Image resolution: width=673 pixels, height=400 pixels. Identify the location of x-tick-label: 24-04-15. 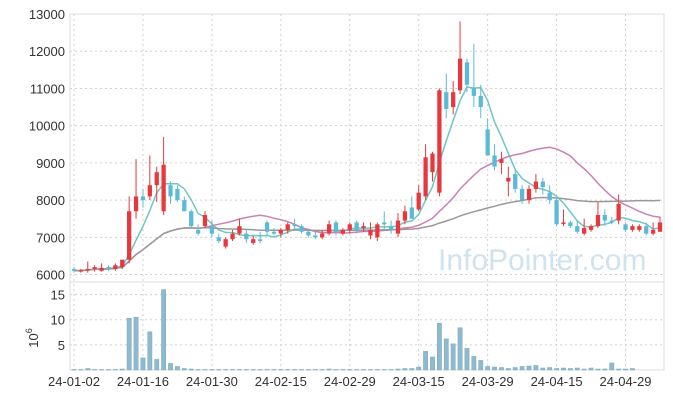
(557, 381).